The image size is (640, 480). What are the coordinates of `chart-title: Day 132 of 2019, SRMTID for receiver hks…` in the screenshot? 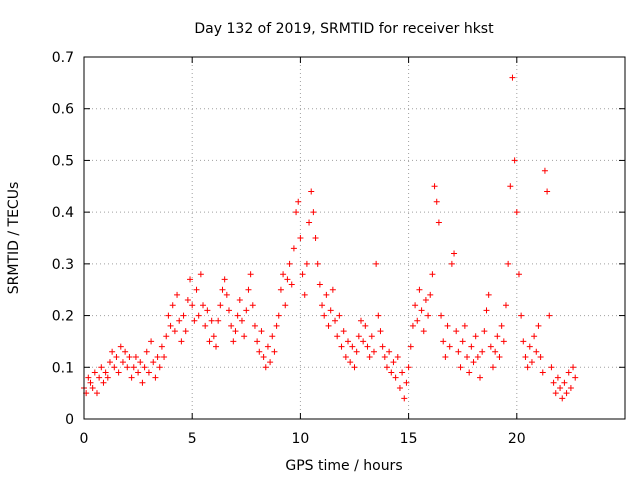 It's located at (344, 29).